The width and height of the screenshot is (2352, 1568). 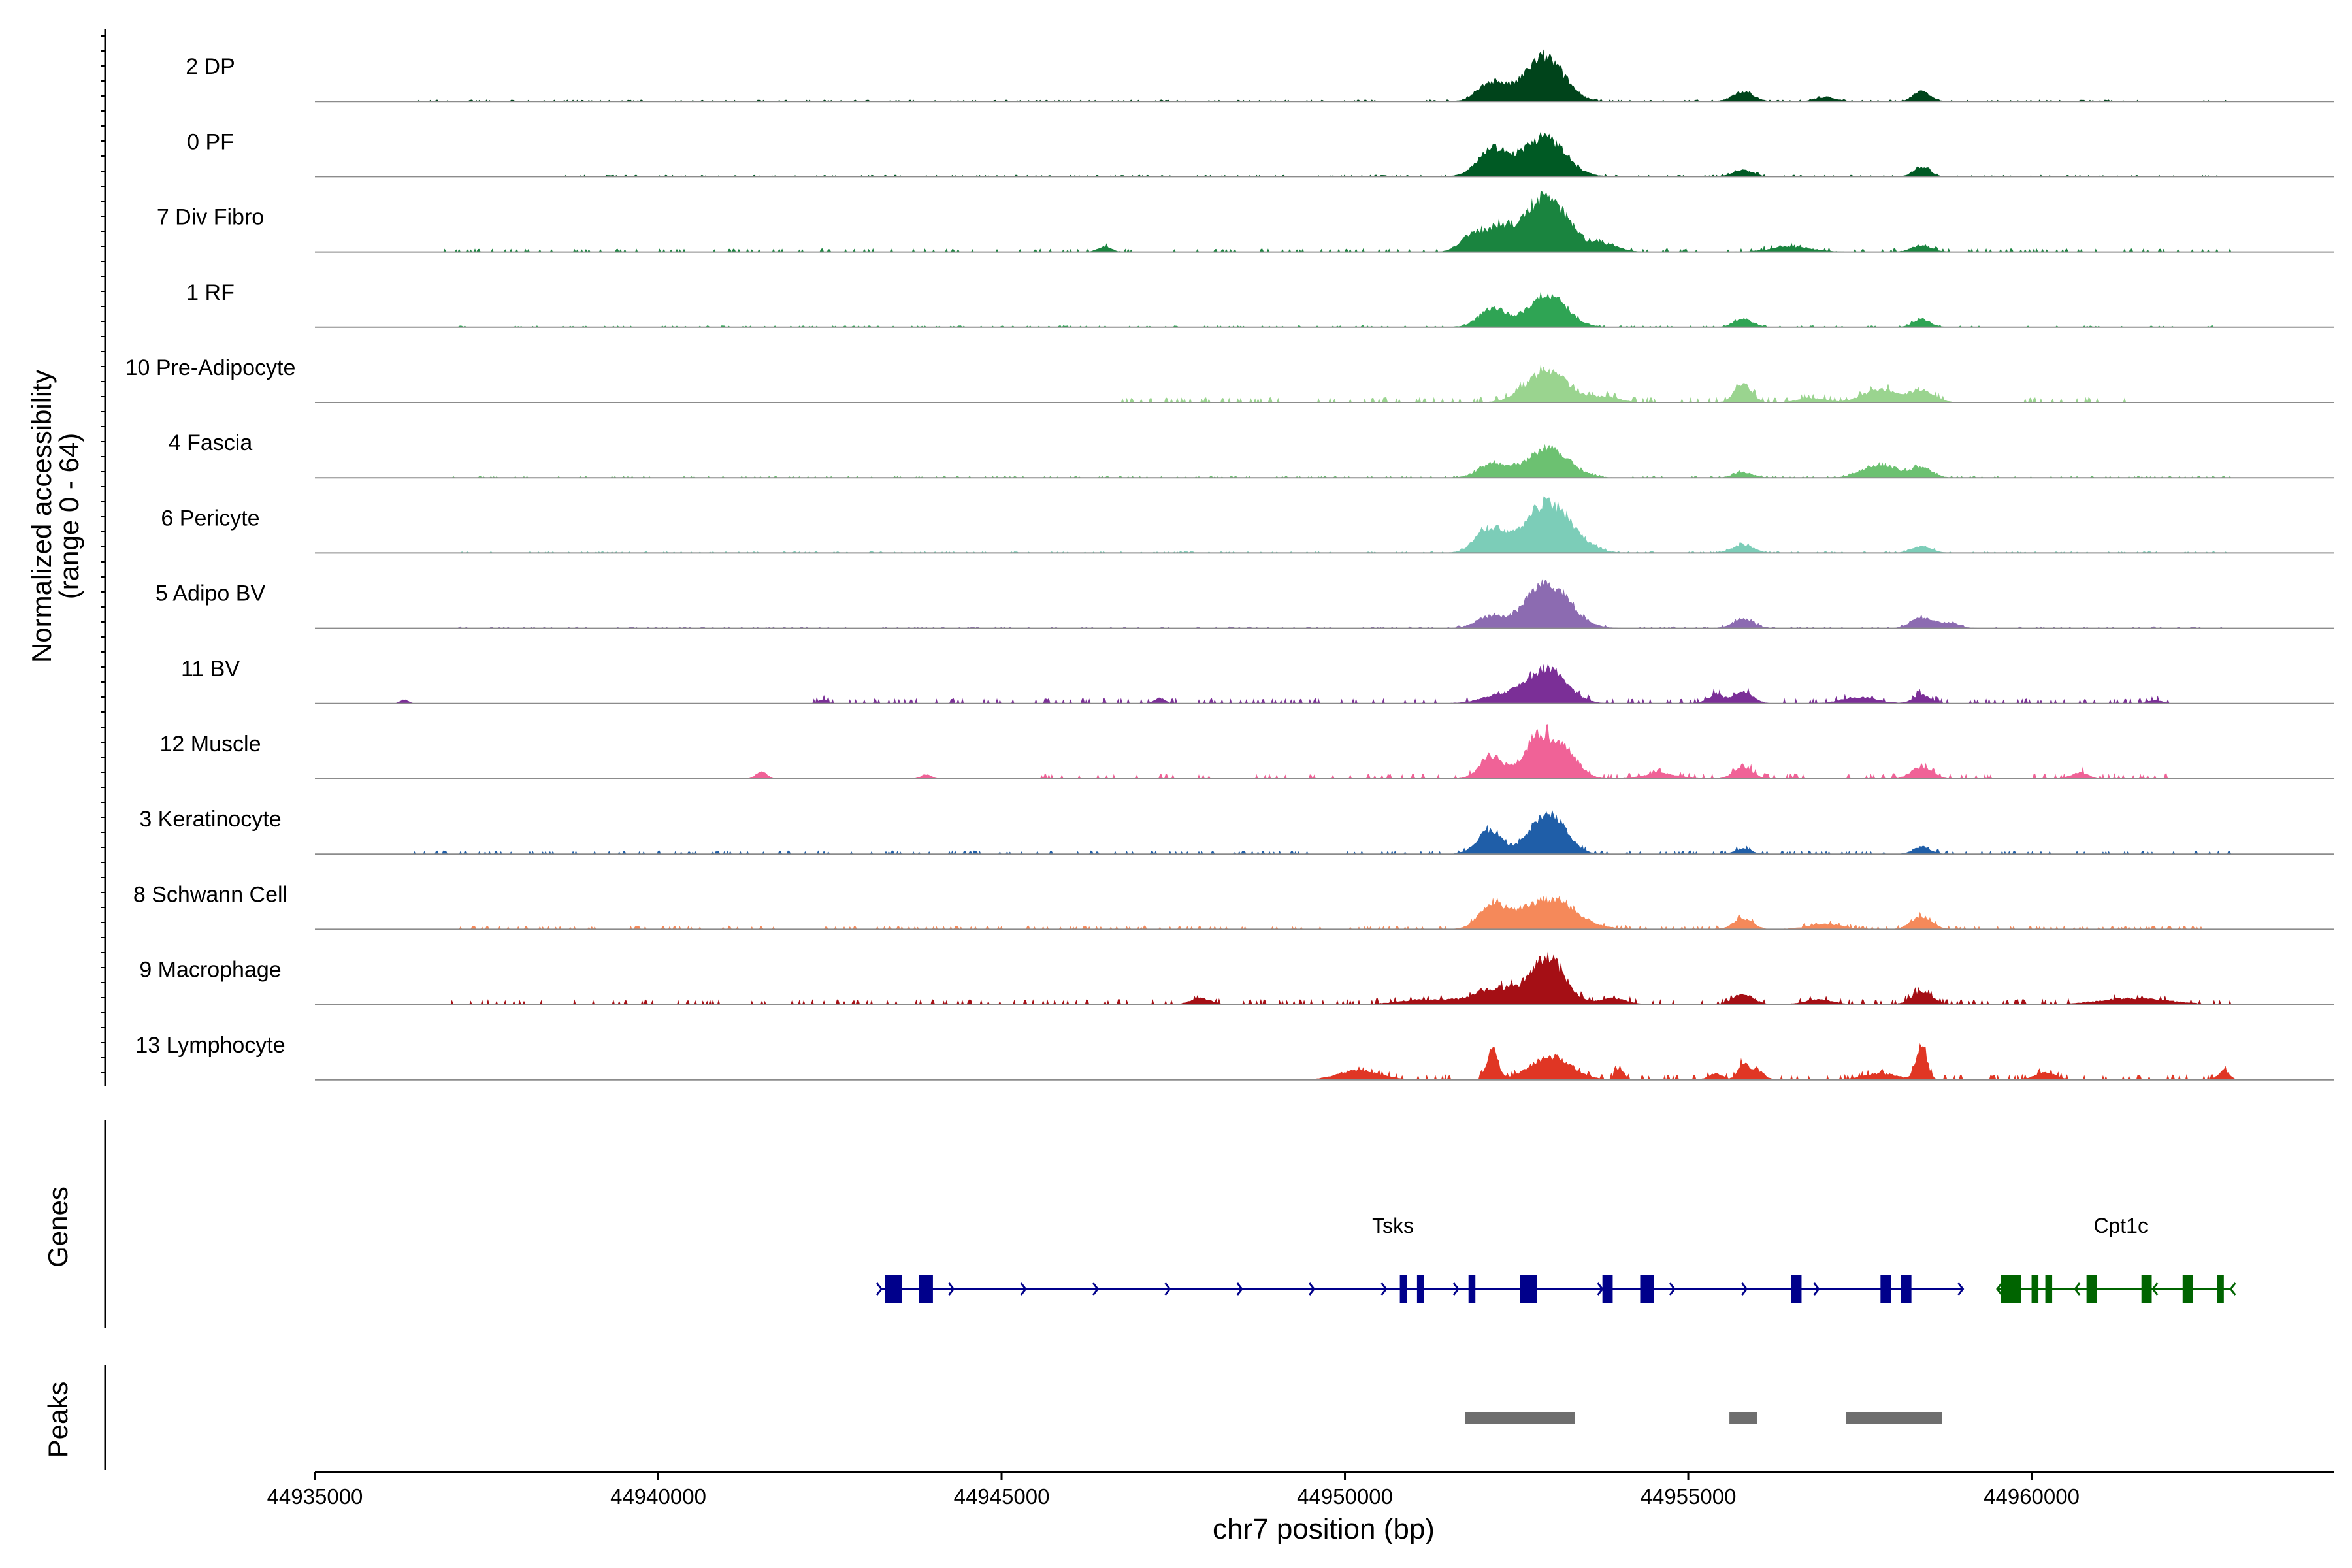 I want to click on x-tick-label: 44955000, so click(x=1689, y=1496).